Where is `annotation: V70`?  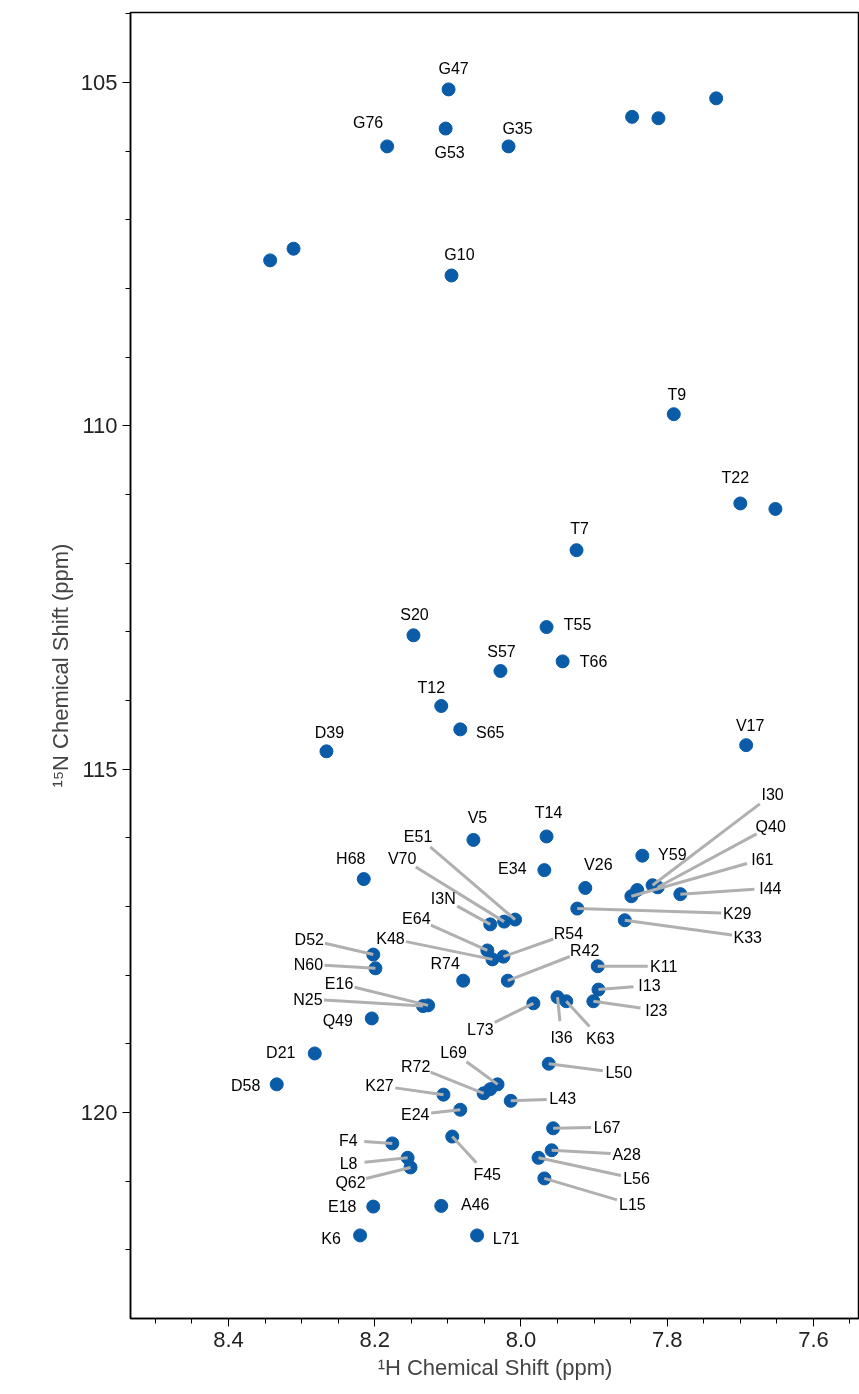 annotation: V70 is located at coordinates (402, 859).